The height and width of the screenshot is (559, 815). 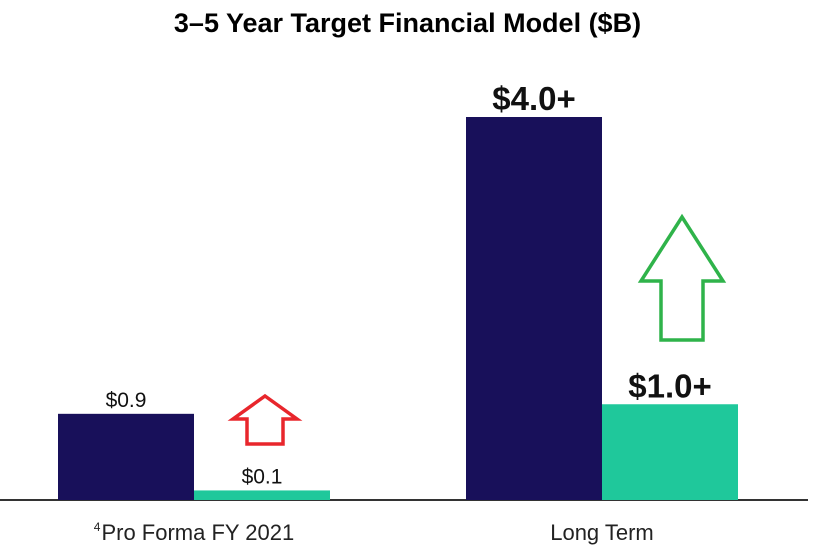 What do you see at coordinates (262, 476) in the screenshot?
I see `data-label: $0.1` at bounding box center [262, 476].